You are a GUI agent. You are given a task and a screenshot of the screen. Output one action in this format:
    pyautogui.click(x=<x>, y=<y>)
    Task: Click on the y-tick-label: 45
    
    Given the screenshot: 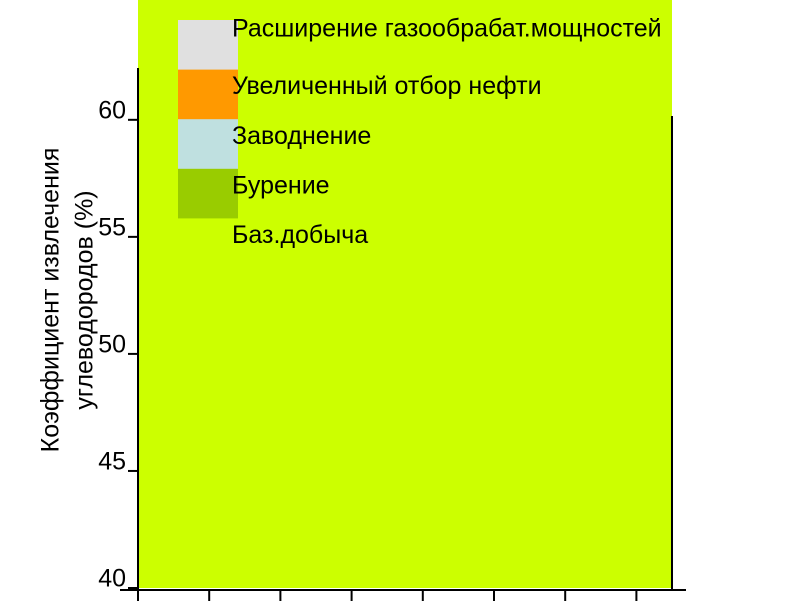 What is the action you would take?
    pyautogui.click(x=112, y=462)
    